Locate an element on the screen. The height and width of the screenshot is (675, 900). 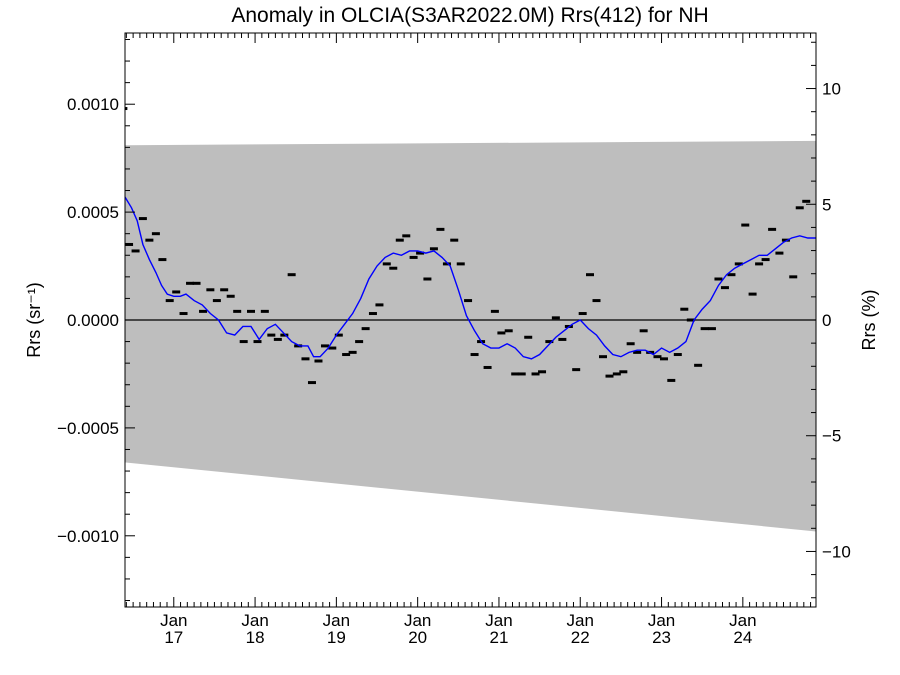
x-tick-label-month-2: Jan is located at coordinates (336, 620).